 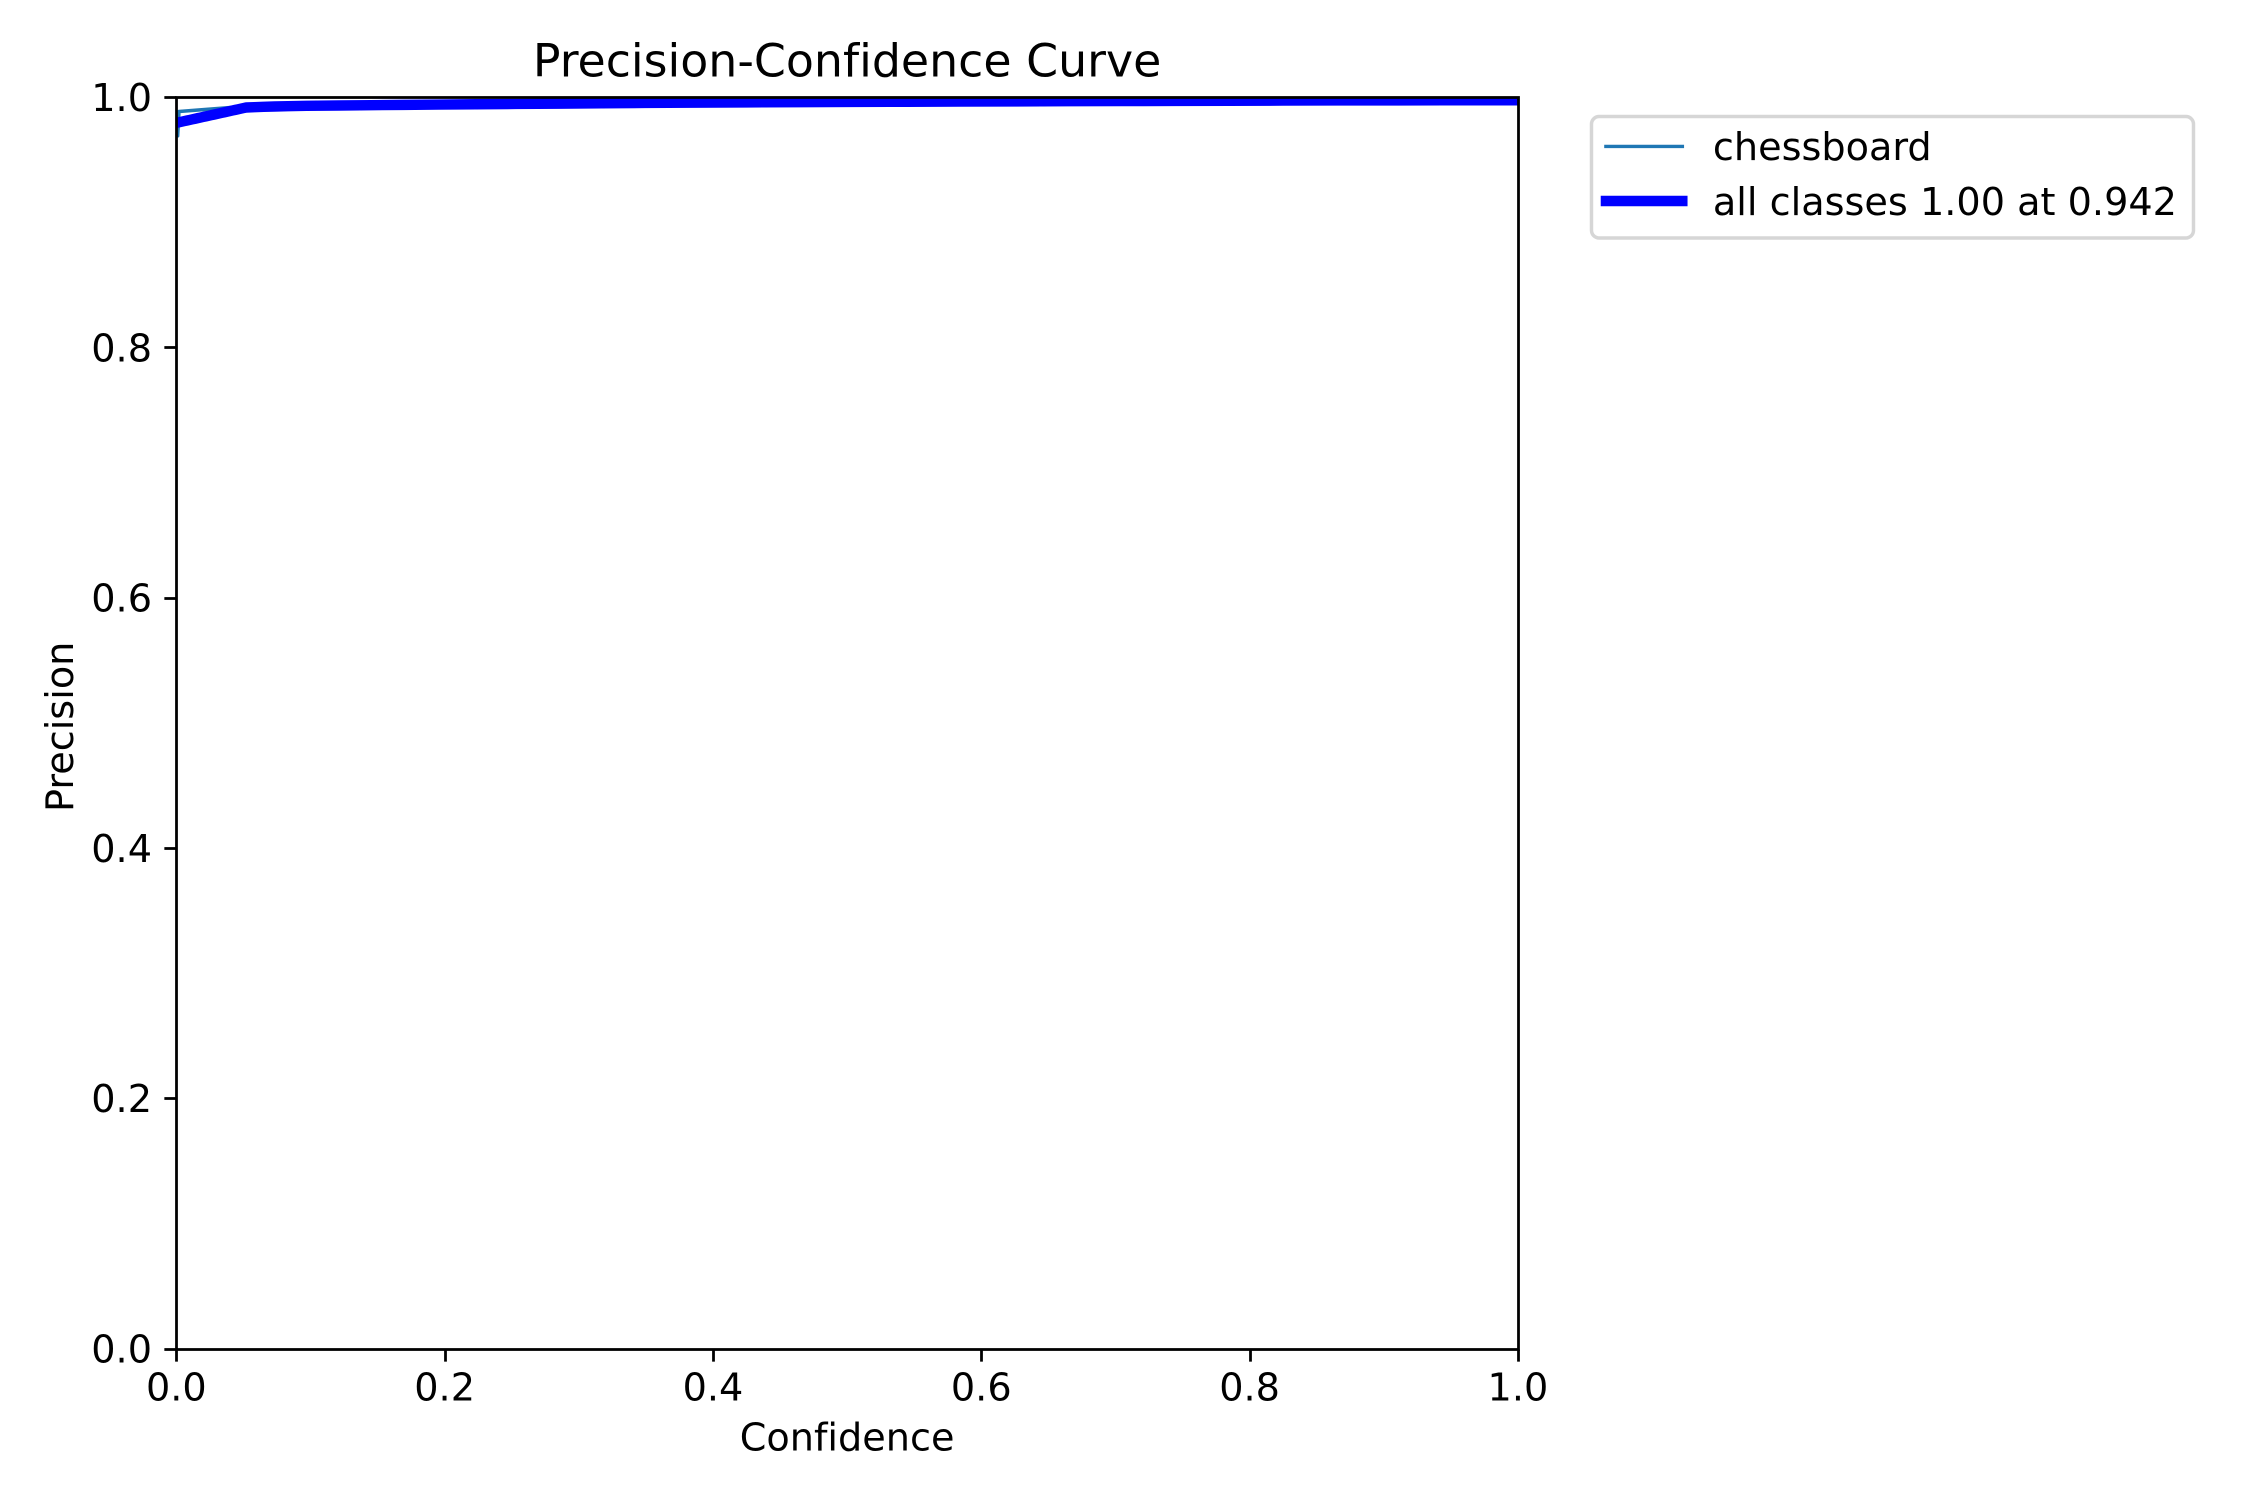 I want to click on y-tick-label: 0.0, so click(x=121, y=1351).